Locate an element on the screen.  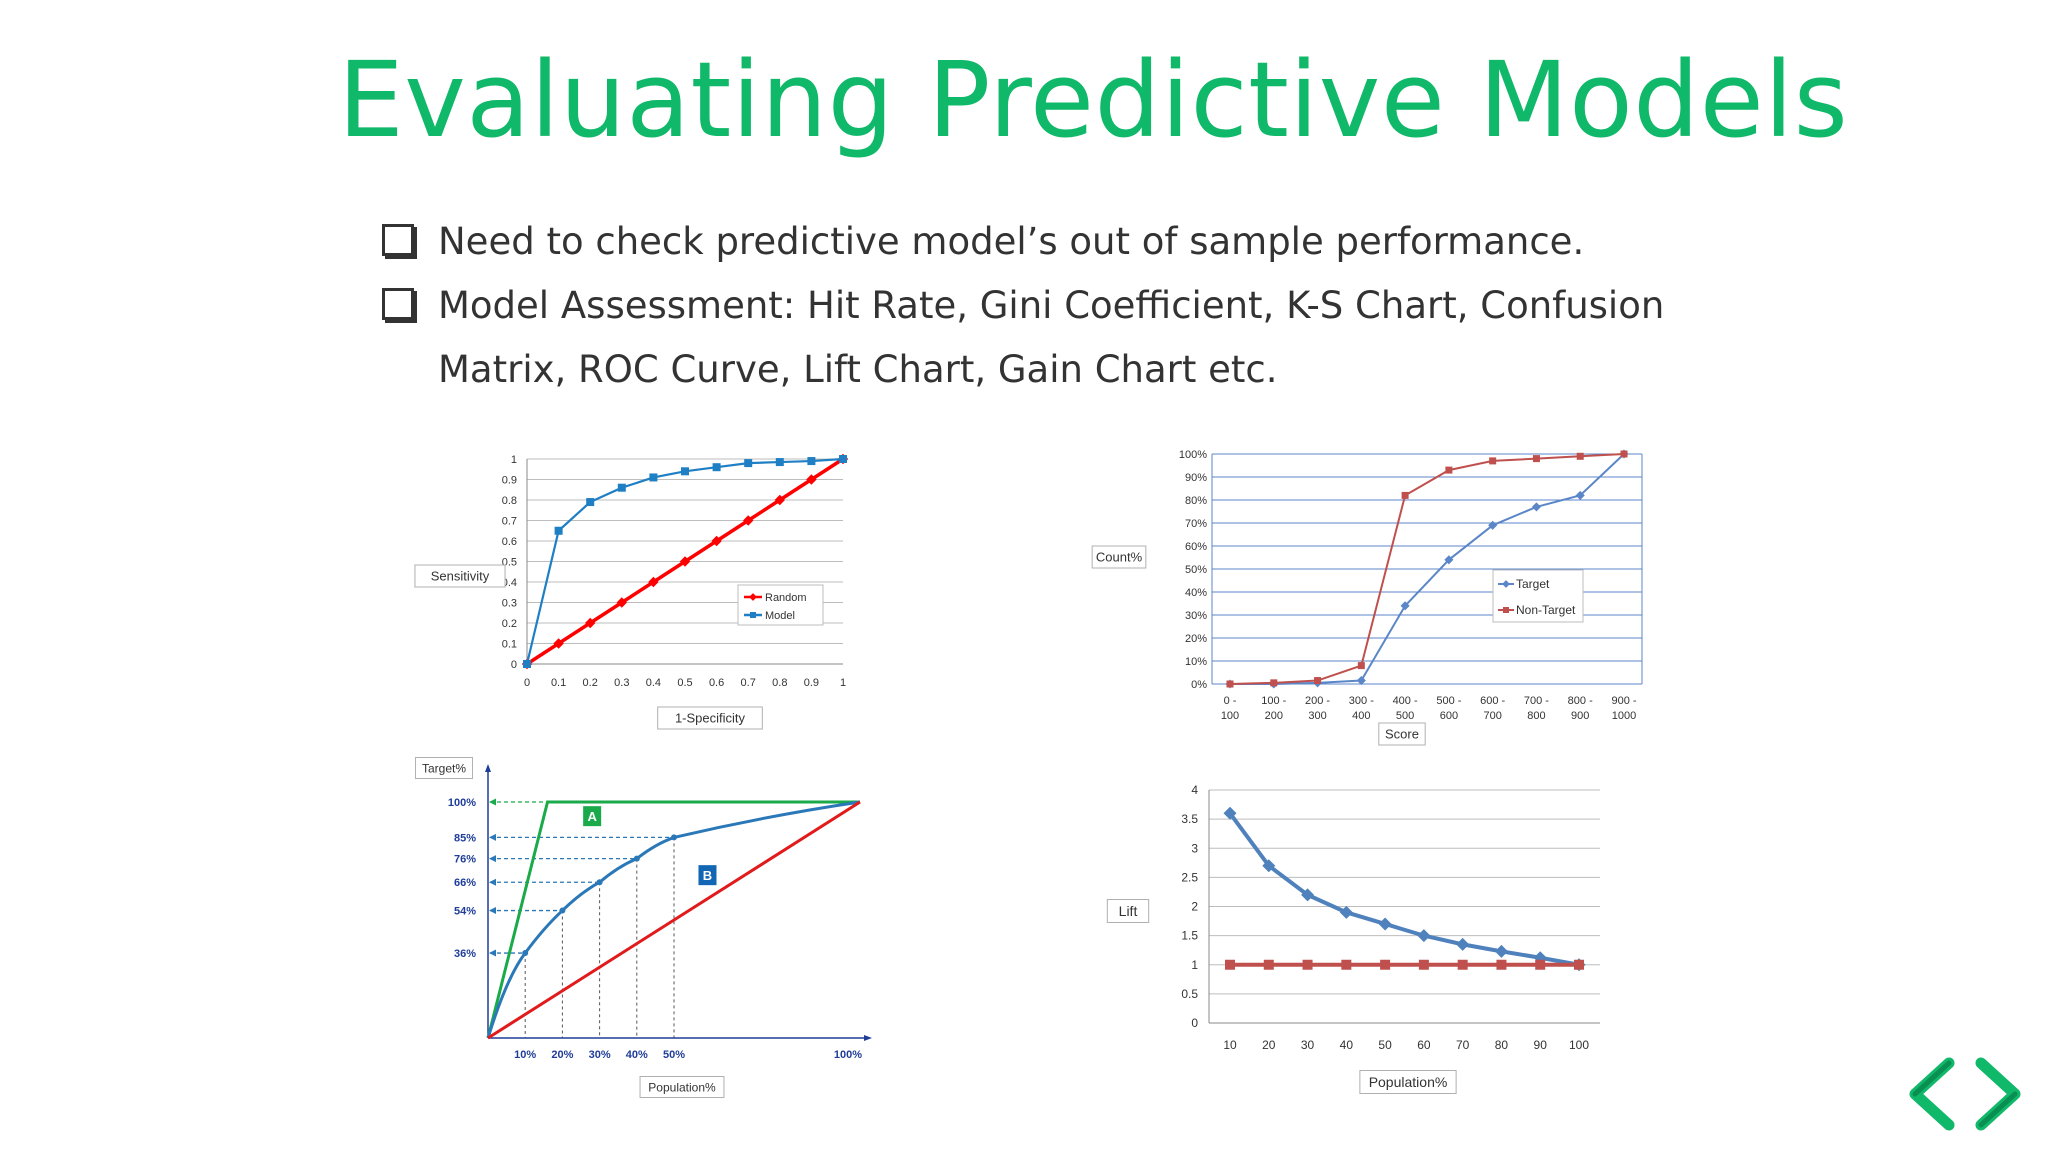
x-tick-label: 0.4 is located at coordinates (653, 683).